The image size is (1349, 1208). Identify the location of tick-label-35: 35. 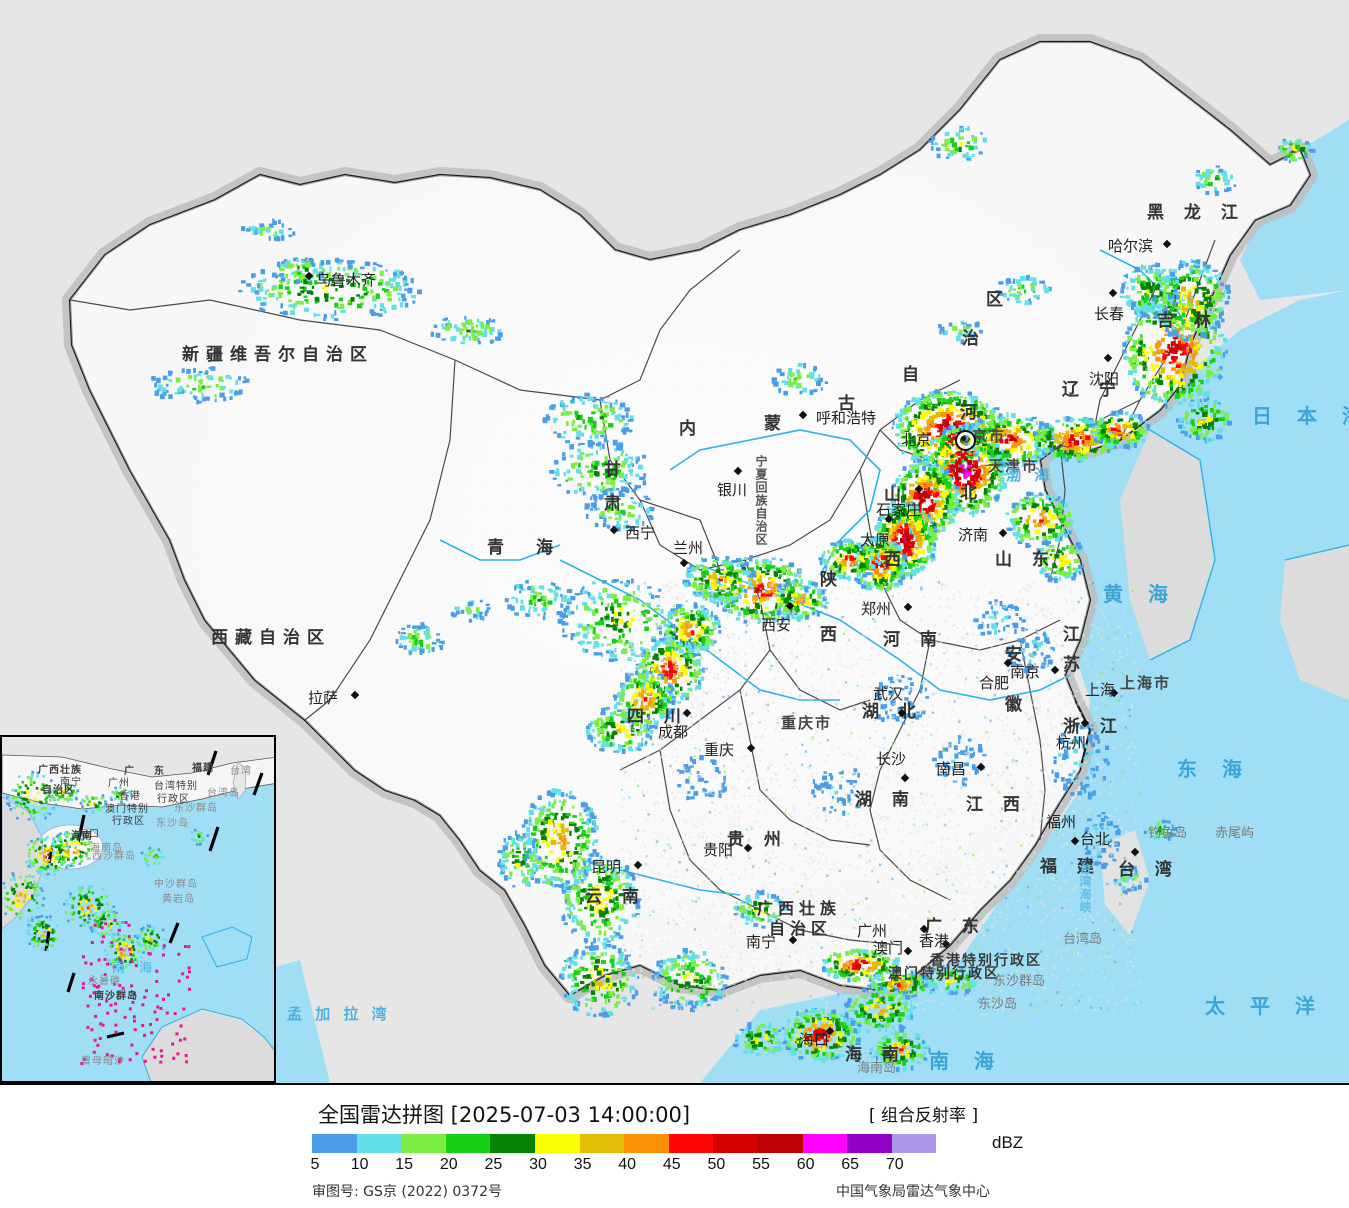
(582, 1164).